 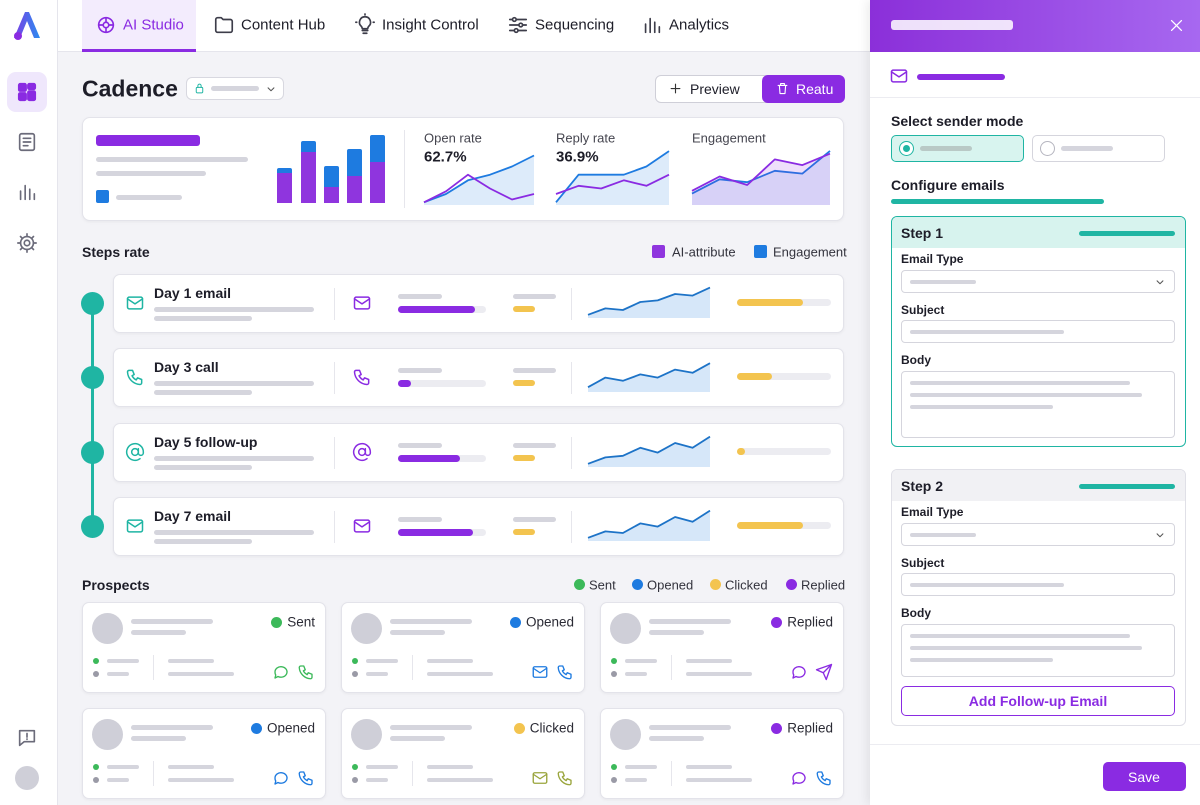 What do you see at coordinates (442, 383) in the screenshot?
I see `progress-track` at bounding box center [442, 383].